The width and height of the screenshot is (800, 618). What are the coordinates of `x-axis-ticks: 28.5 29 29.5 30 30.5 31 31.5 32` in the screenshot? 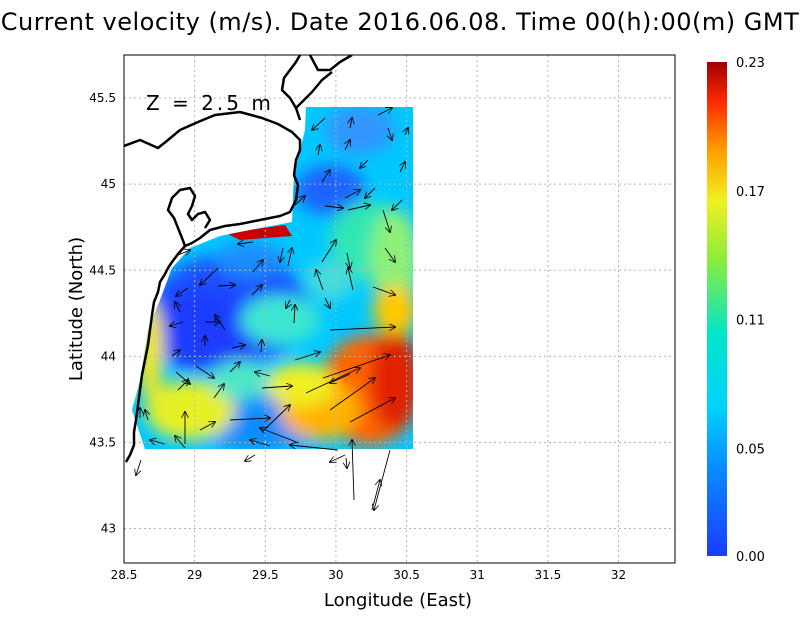 It's located at (368, 575).